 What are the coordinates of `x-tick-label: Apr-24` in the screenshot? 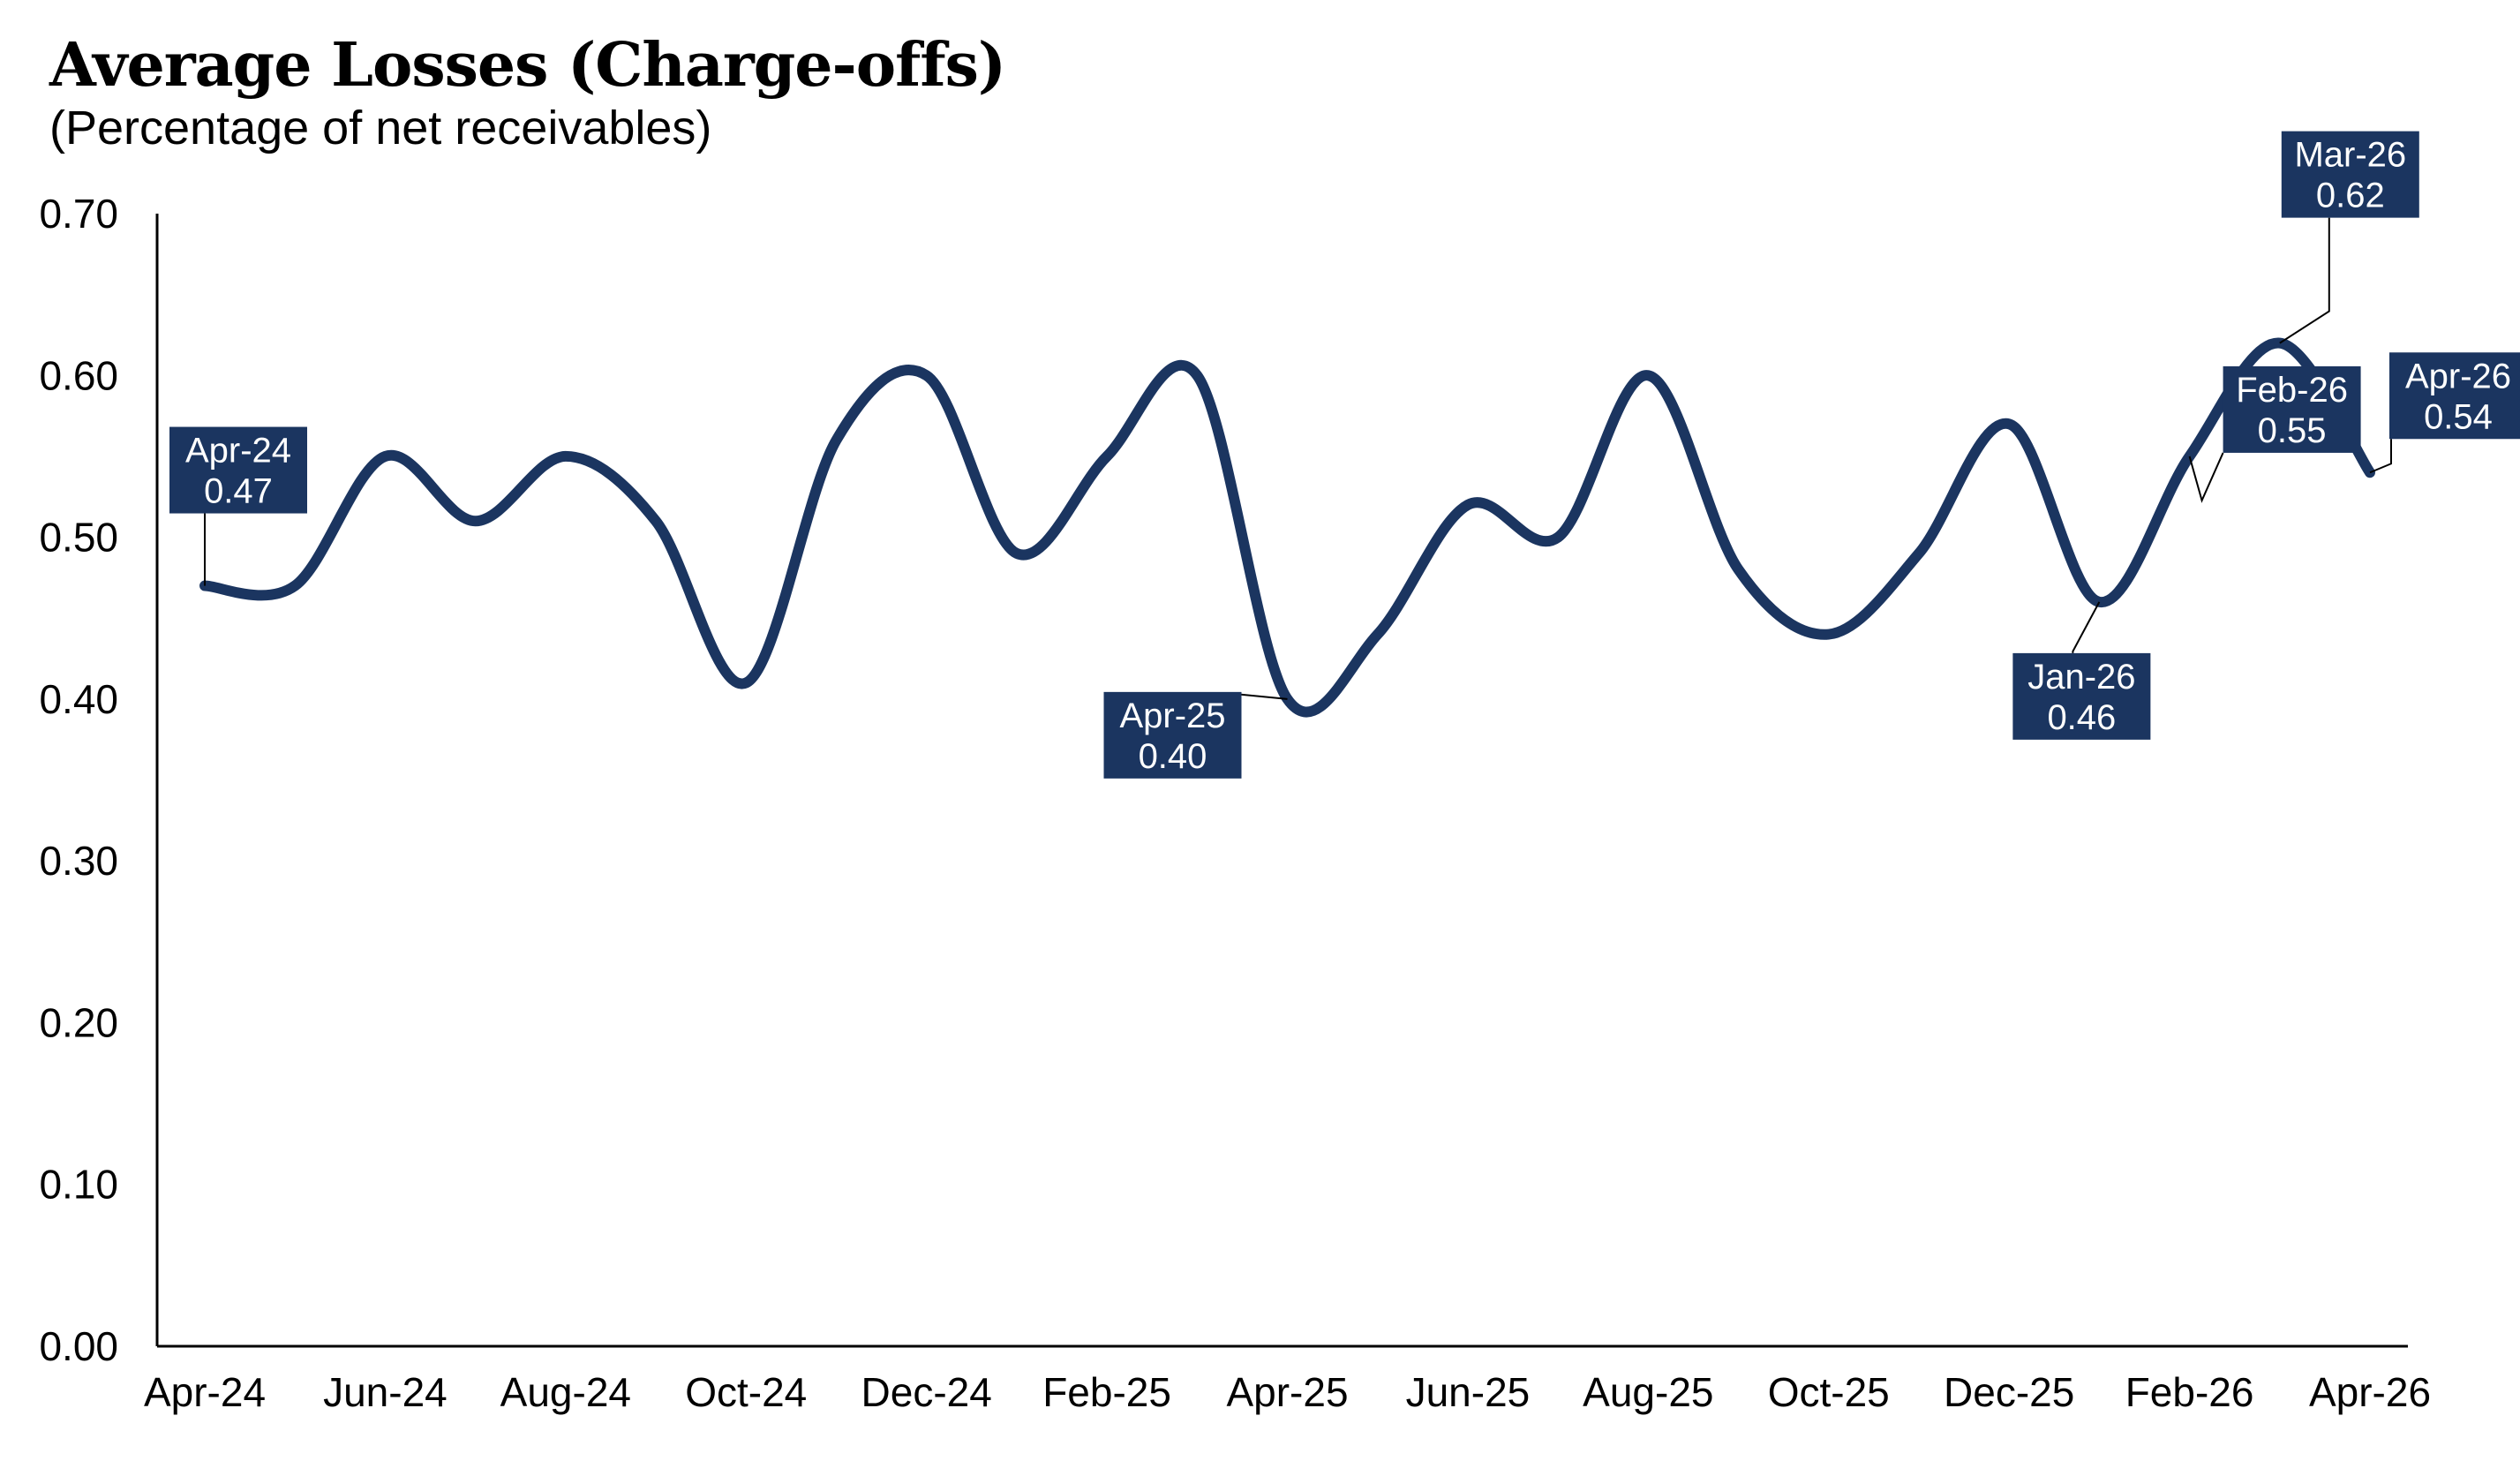 It's located at (205, 1392).